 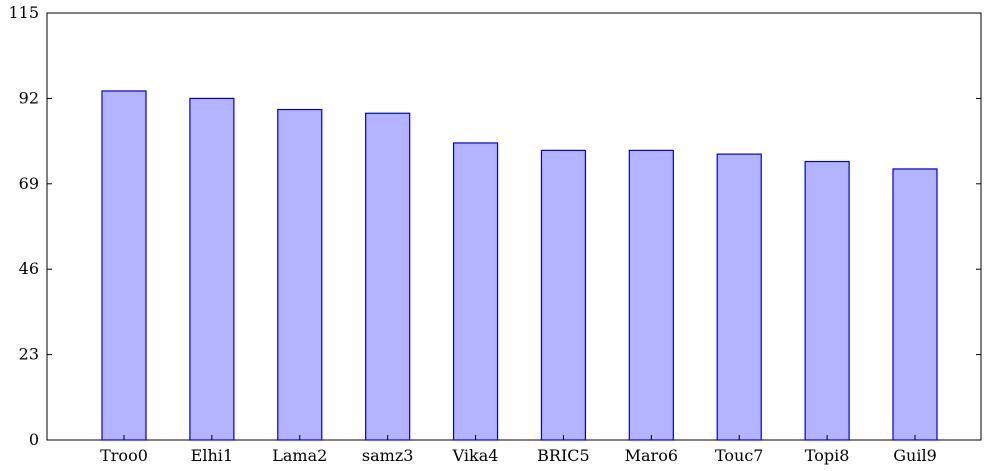 What do you see at coordinates (475, 455) in the screenshot?
I see `x-tick-label: Vika4` at bounding box center [475, 455].